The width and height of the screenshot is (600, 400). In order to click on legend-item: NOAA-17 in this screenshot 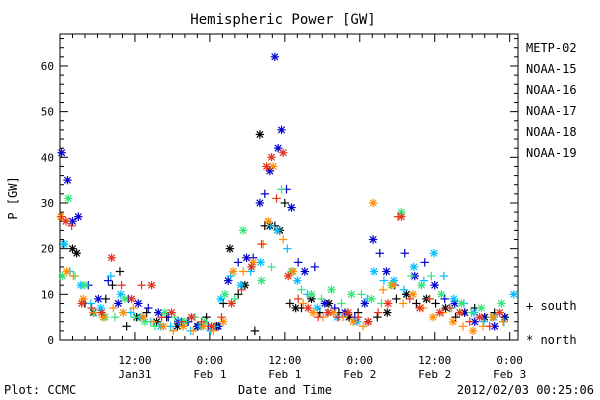, I will do `click(551, 111)`.